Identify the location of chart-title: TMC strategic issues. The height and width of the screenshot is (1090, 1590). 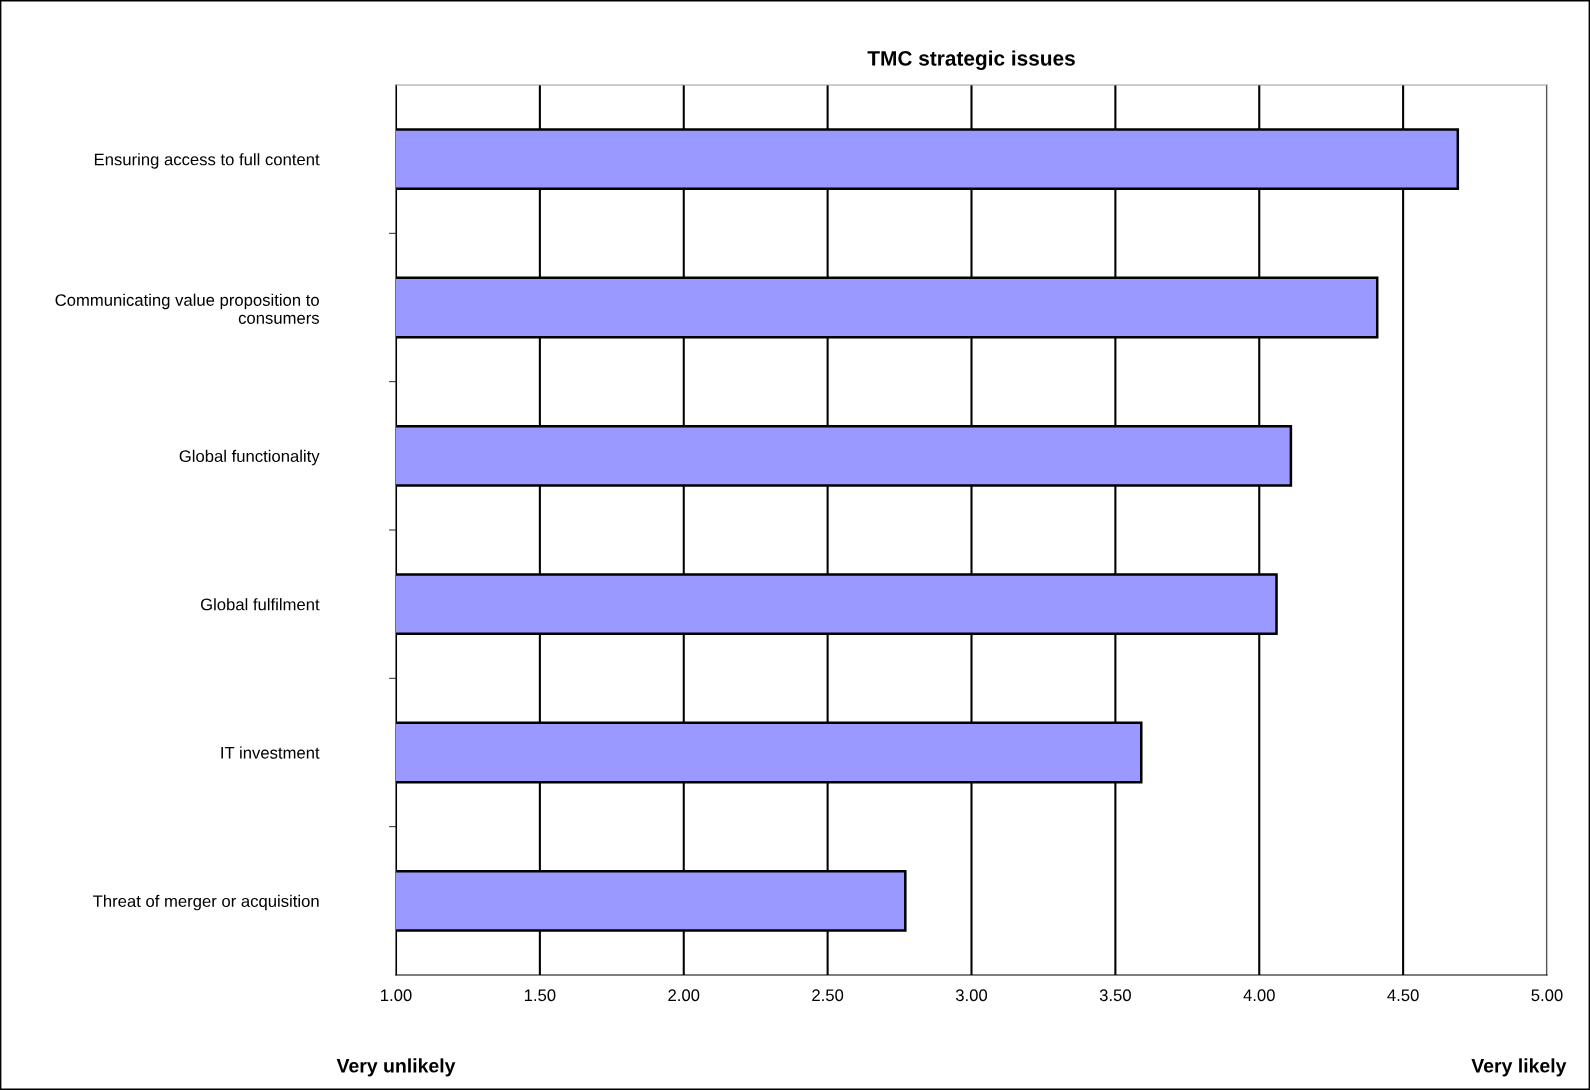
(971, 60).